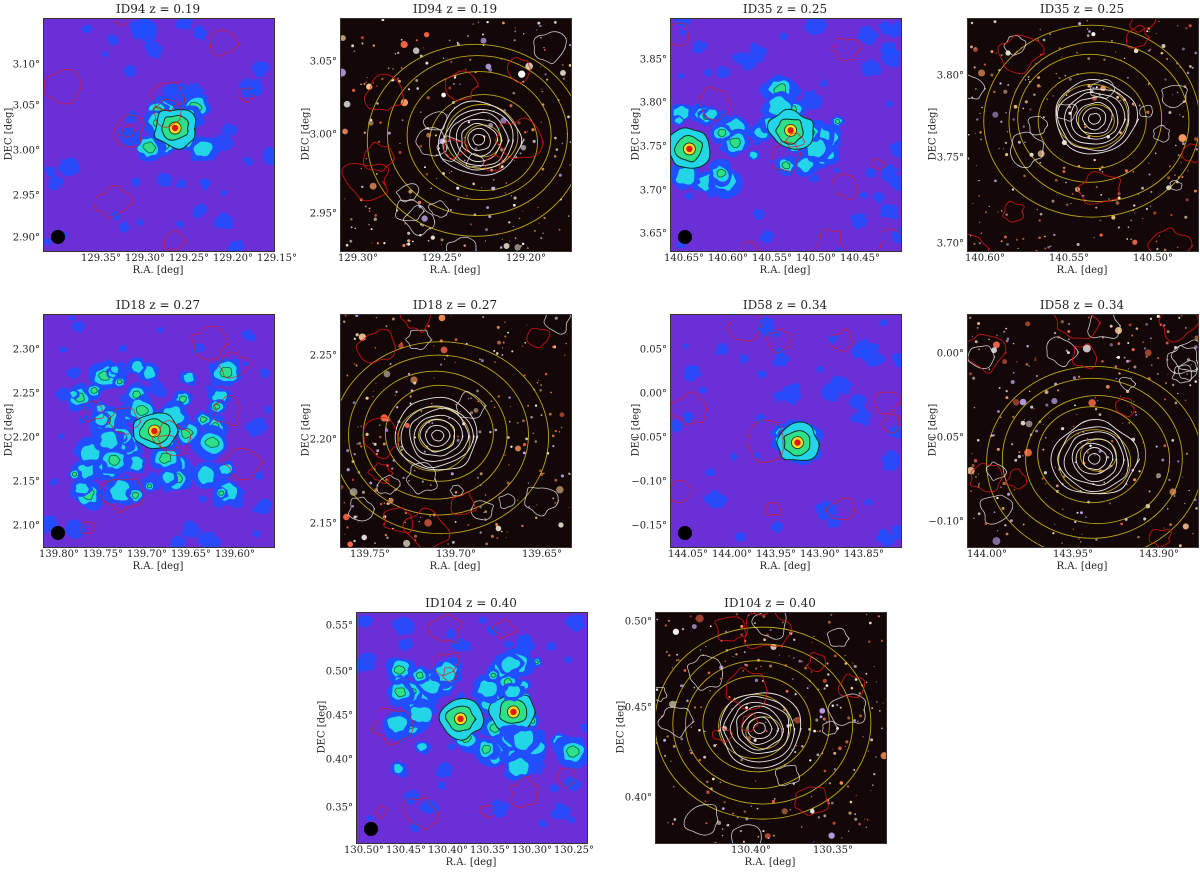 Image resolution: width=1200 pixels, height=872 pixels. Describe the element at coordinates (26, 65) in the screenshot. I see `y-tick-label: 3.10°` at that location.